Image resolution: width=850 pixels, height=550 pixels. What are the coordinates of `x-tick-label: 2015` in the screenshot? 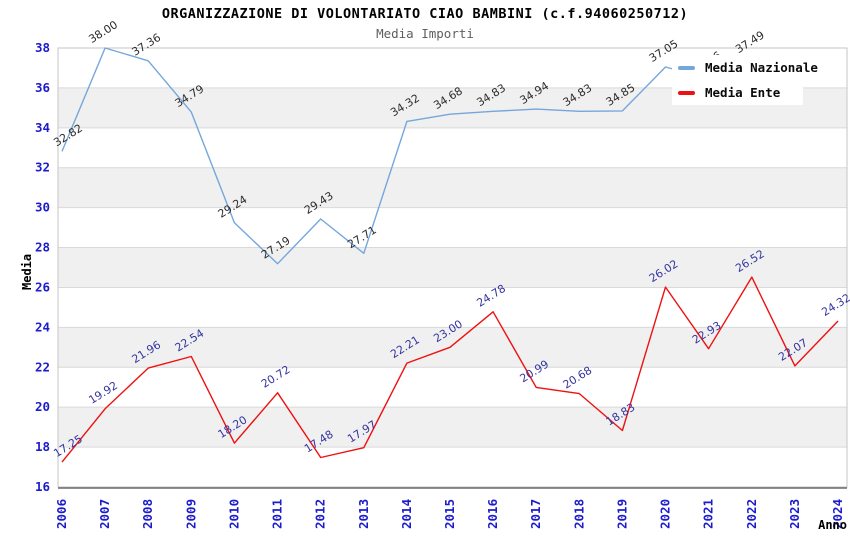 It's located at (449, 514).